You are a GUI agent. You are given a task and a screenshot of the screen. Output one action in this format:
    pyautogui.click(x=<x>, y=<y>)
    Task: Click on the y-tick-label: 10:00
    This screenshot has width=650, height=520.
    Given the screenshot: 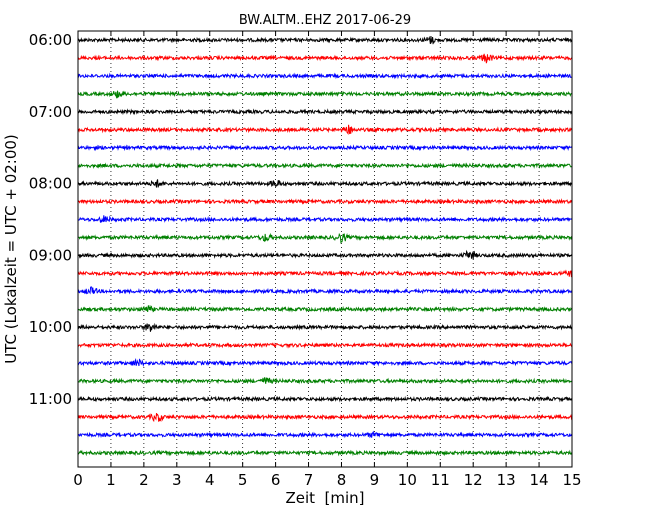 What is the action you would take?
    pyautogui.click(x=50, y=327)
    